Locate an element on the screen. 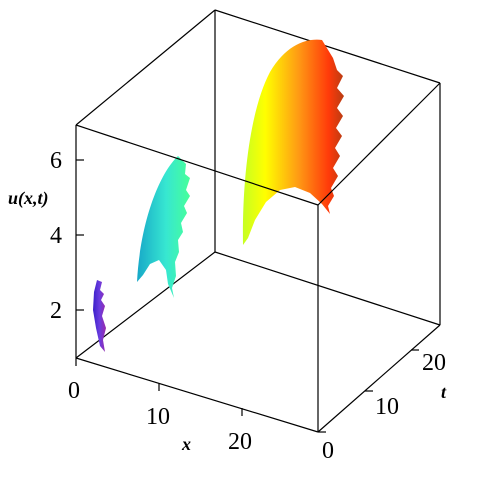 The image size is (491, 491). t-tick-label: 10 is located at coordinates (387, 407).